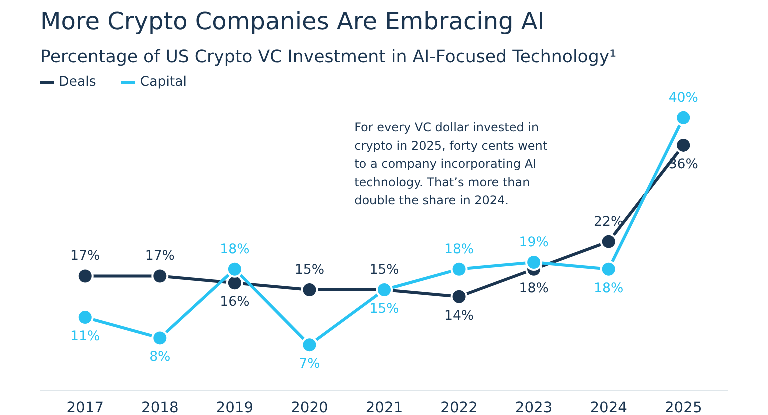  I want to click on data-label: 8%, so click(160, 358).